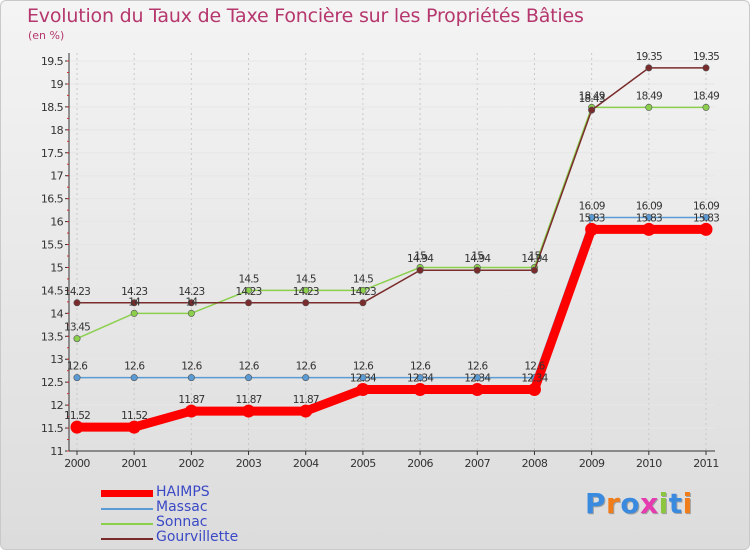  What do you see at coordinates (192, 463) in the screenshot?
I see `x-tick-label: 2002` at bounding box center [192, 463].